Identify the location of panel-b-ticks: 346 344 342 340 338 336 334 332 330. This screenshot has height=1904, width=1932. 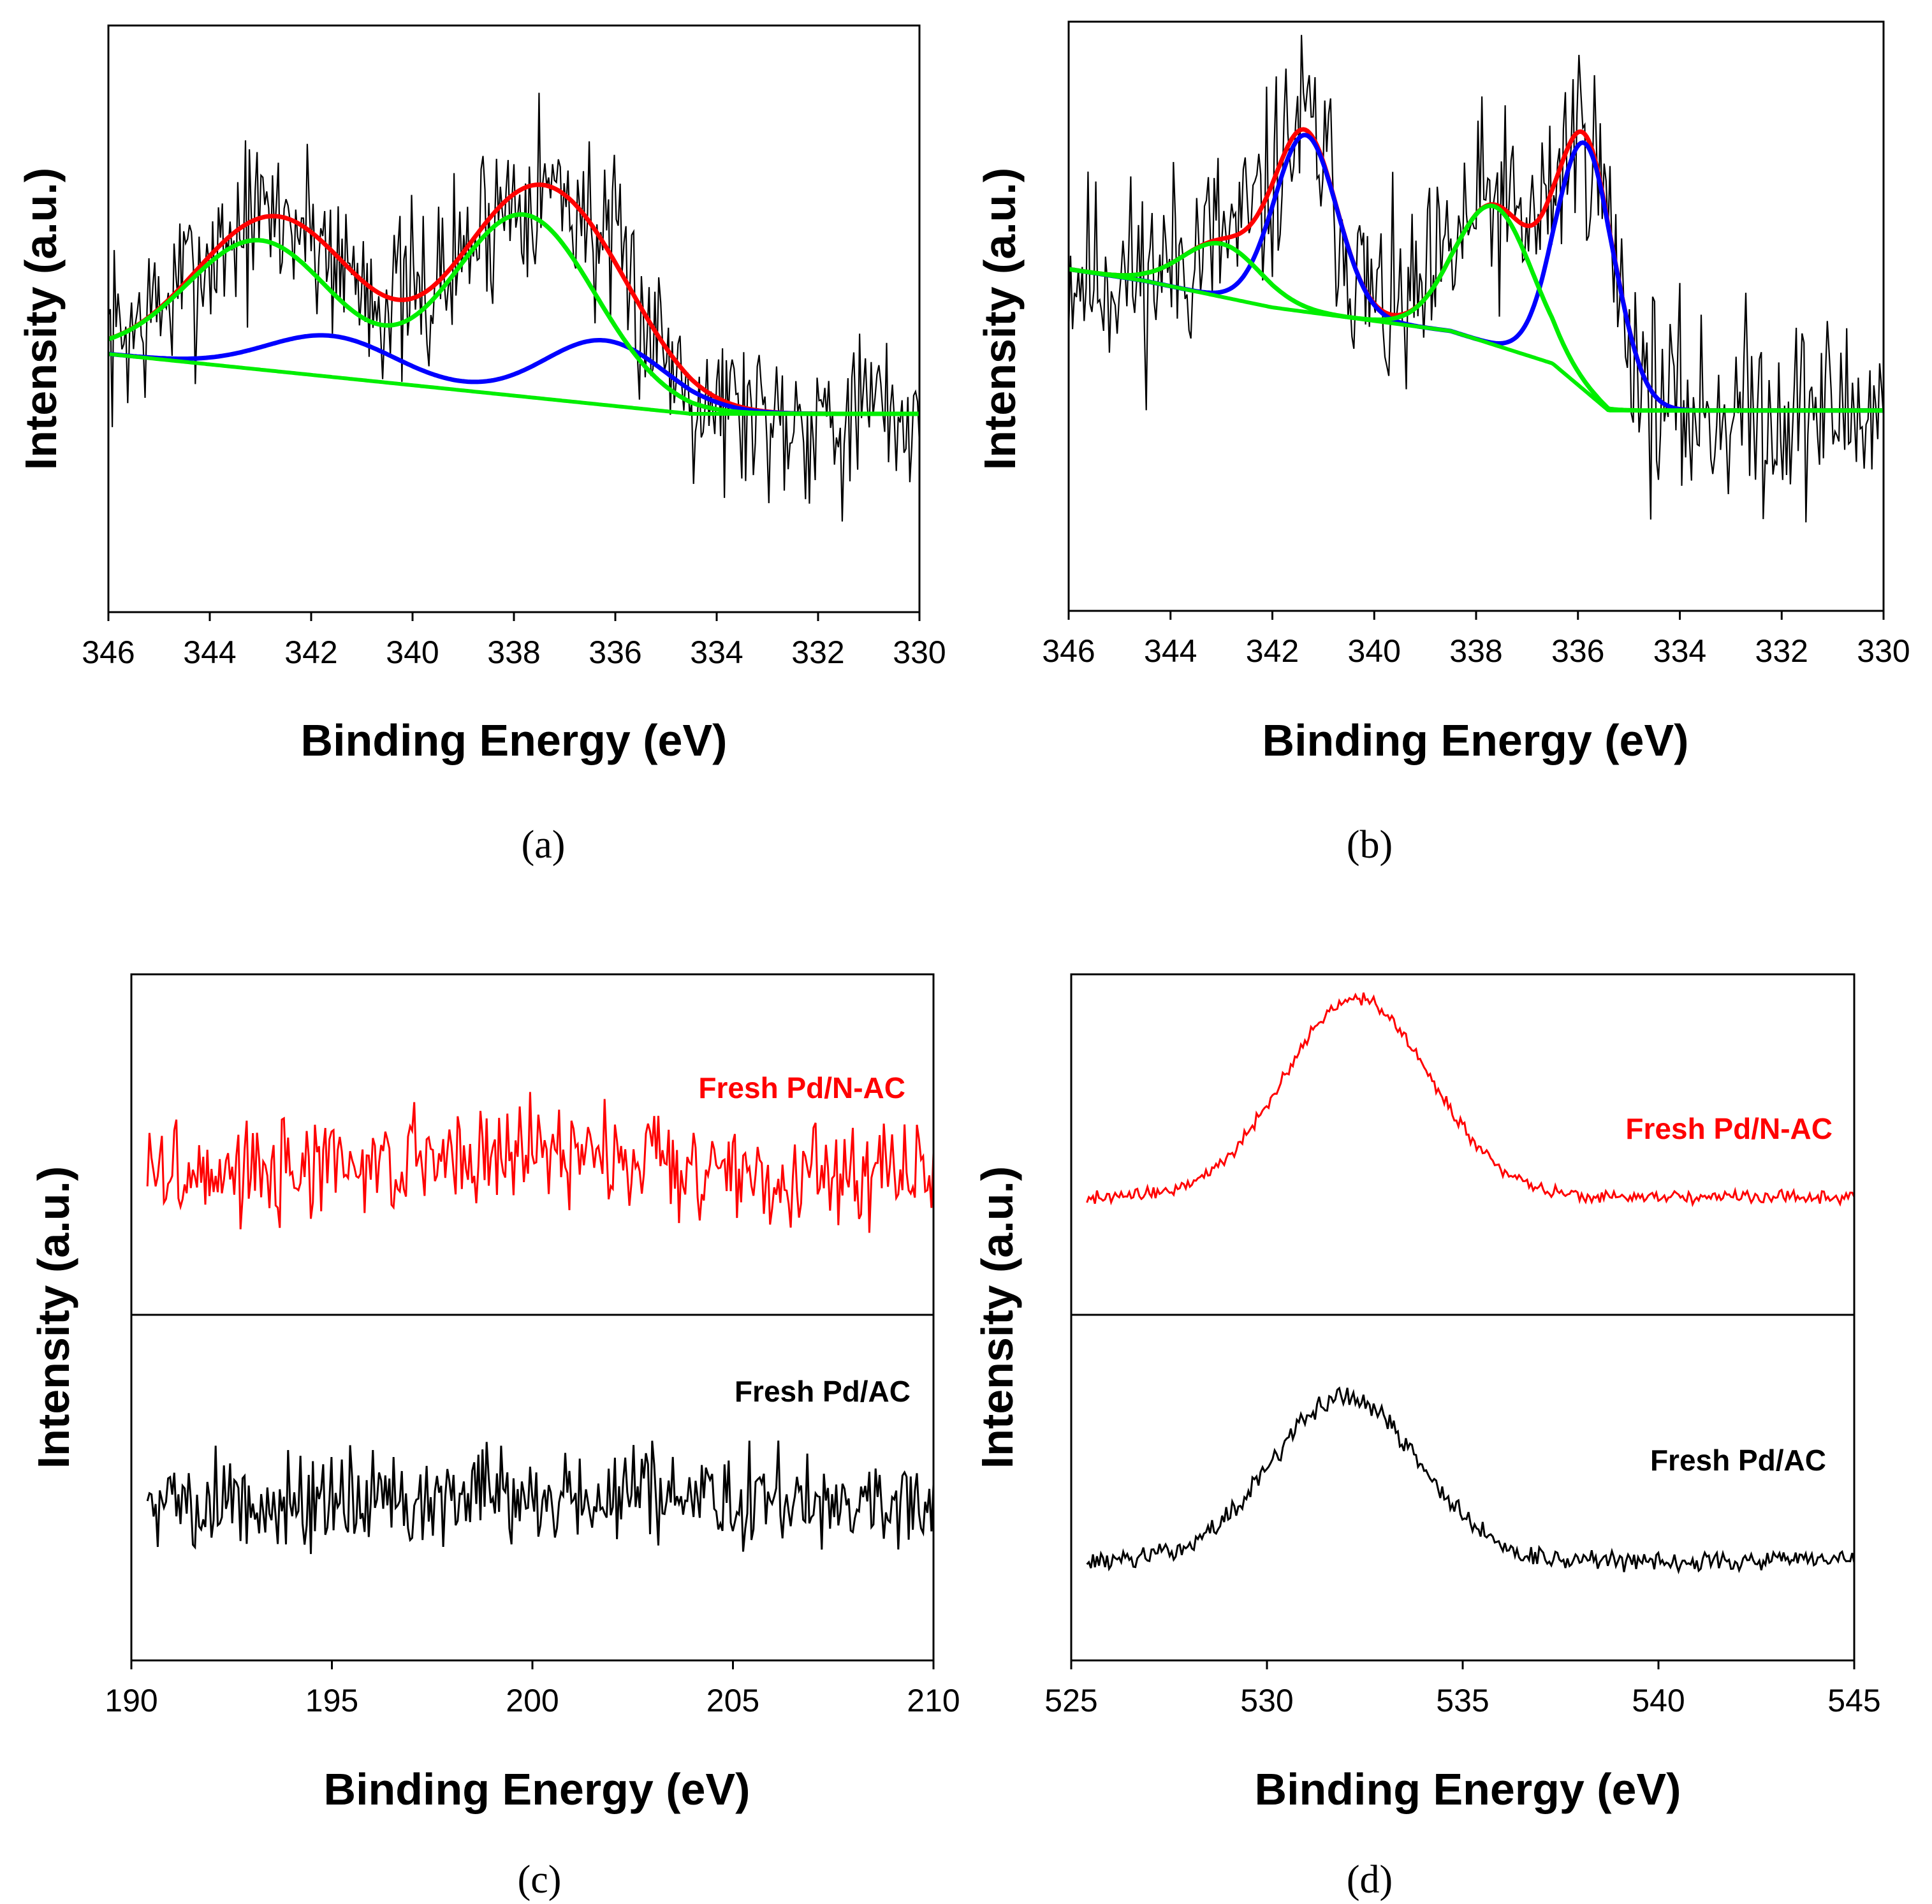
(1476, 640).